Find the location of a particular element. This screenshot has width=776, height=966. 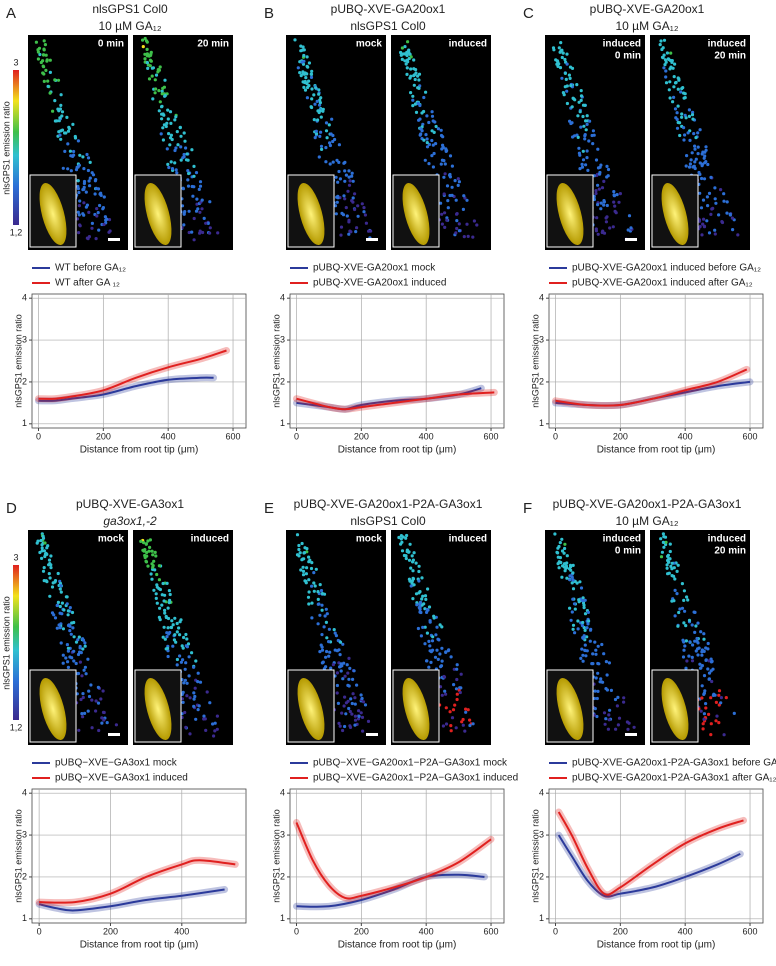

inset-root is located at coordinates (570, 214).